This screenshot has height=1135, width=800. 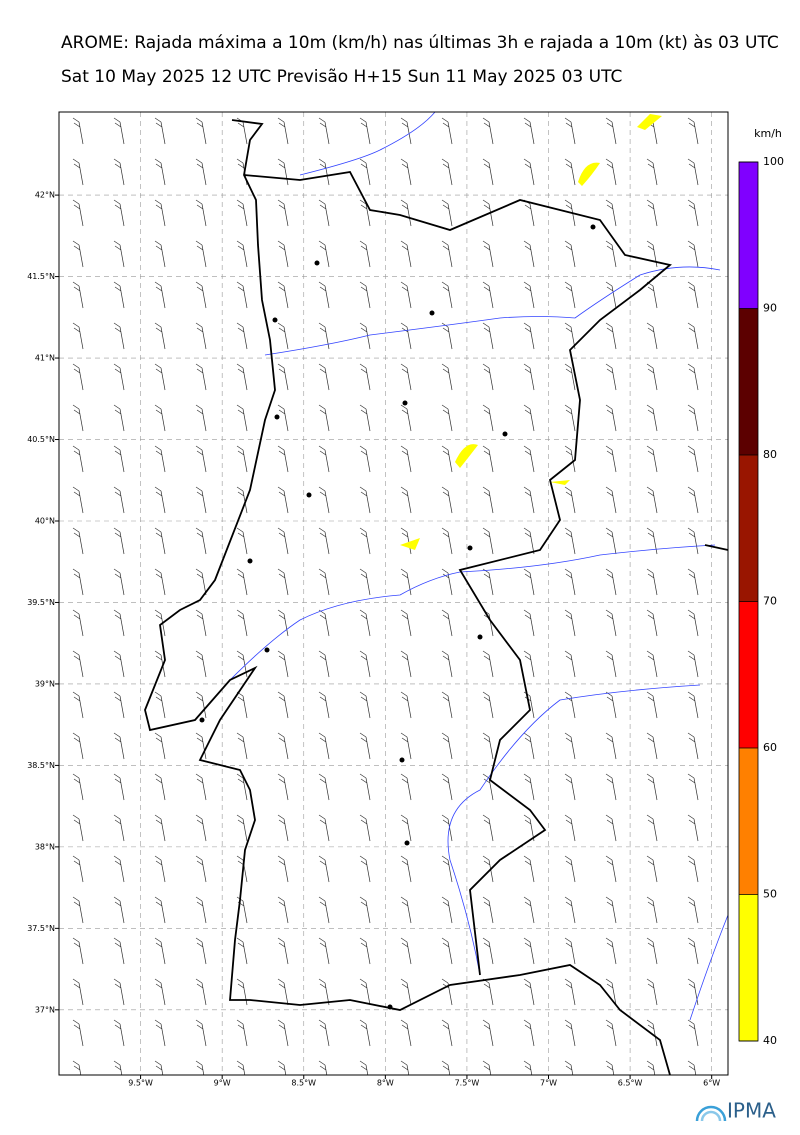 I want to click on gust-areas, so click(x=531, y=332).